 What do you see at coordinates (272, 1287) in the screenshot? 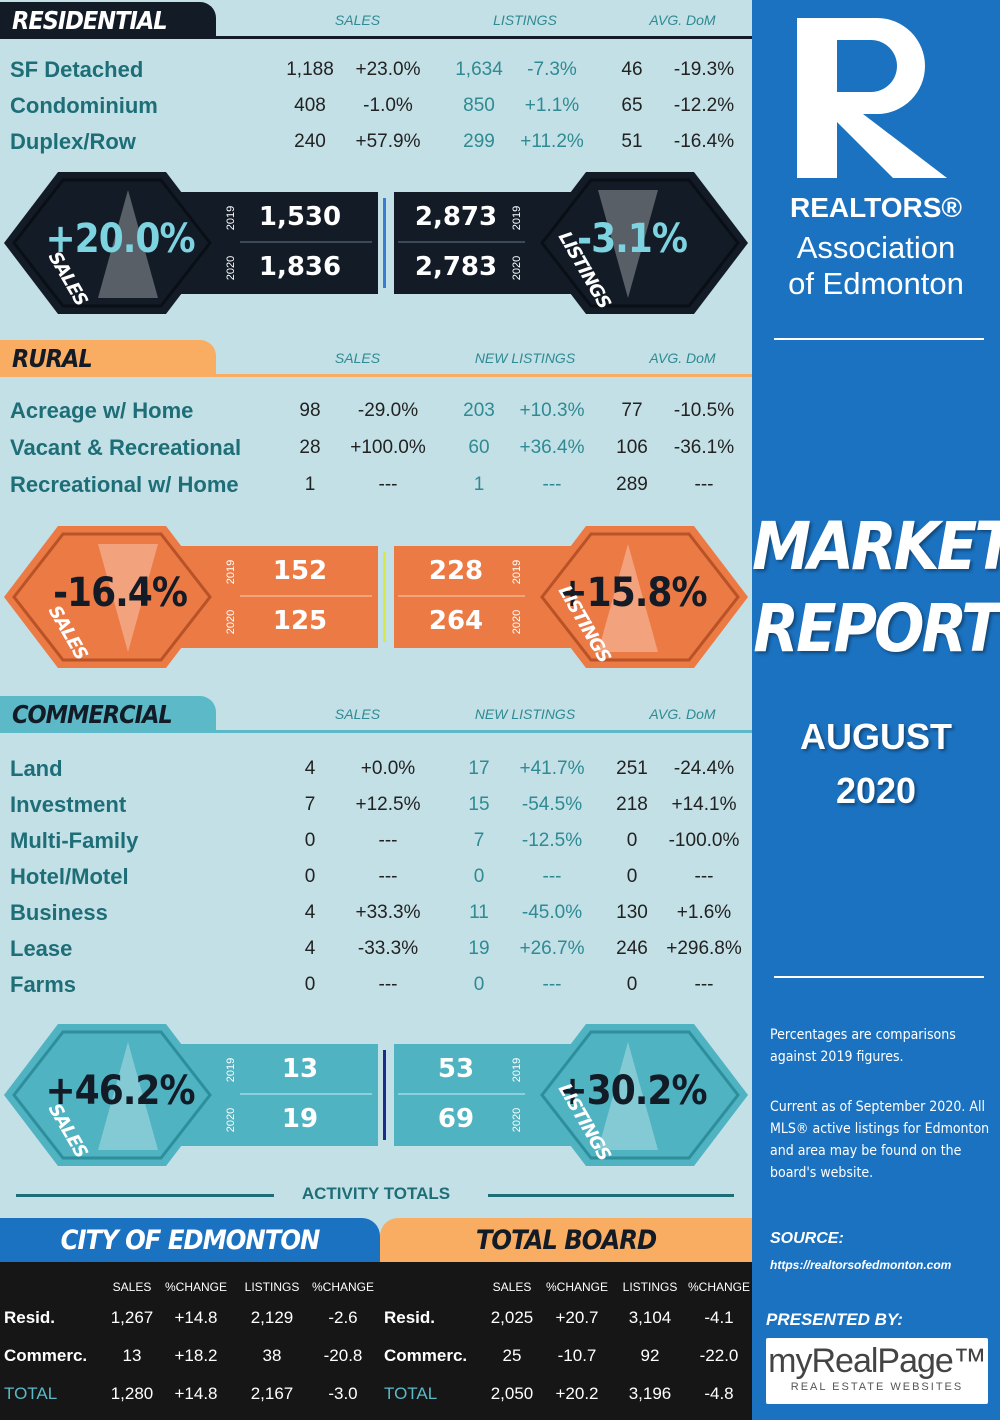
I see `city-header: LISTINGS` at bounding box center [272, 1287].